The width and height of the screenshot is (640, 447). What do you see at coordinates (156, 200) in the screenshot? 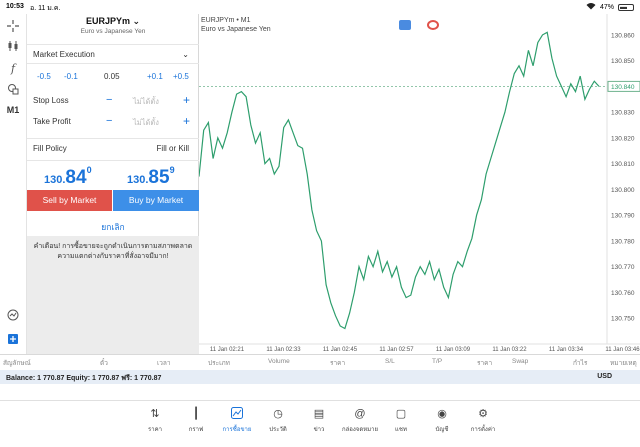
I see `buy-by-market-button: Buy by Market` at bounding box center [156, 200].